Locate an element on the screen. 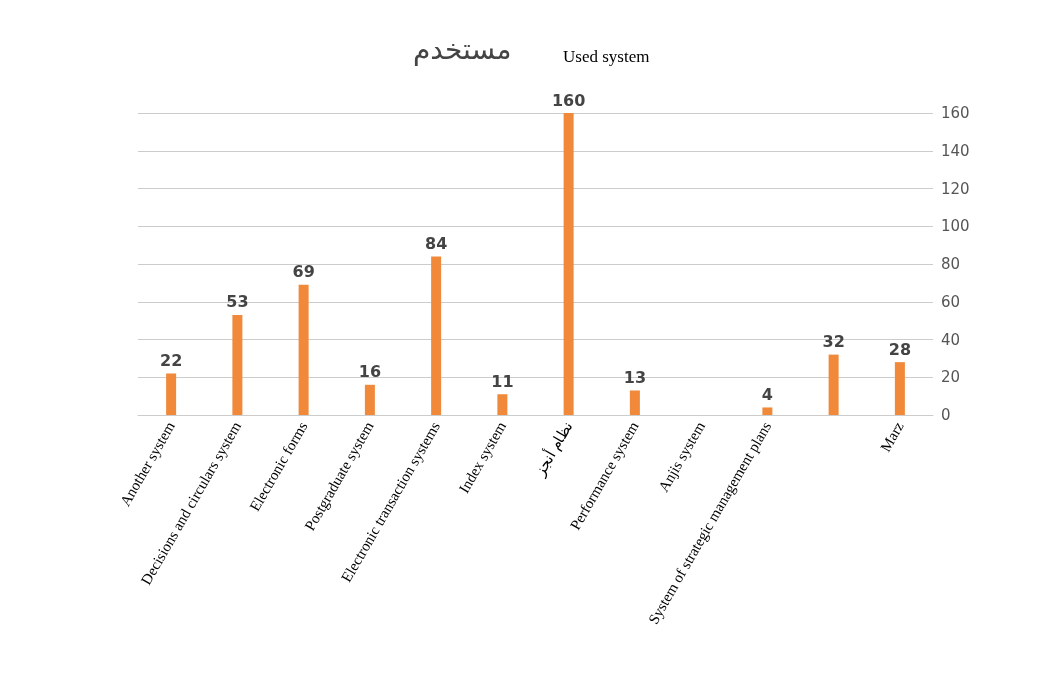  y-tick-label: 140 is located at coordinates (955, 150).